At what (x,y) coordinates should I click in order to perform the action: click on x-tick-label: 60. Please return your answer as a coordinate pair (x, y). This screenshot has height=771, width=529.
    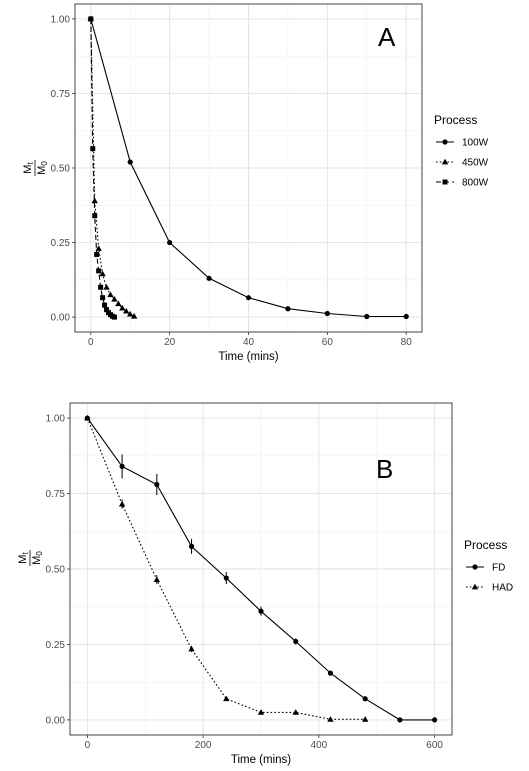
    Looking at the image, I should click on (328, 342).